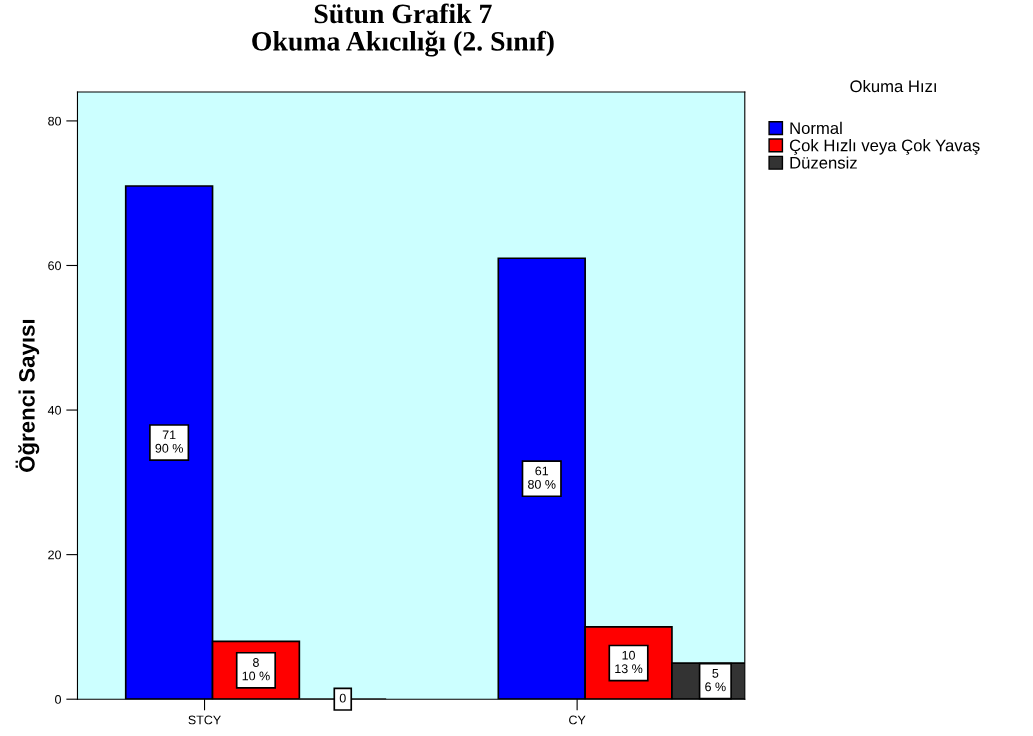 This screenshot has width=1033, height=736. I want to click on data-label: 61 80 %, so click(542, 477).